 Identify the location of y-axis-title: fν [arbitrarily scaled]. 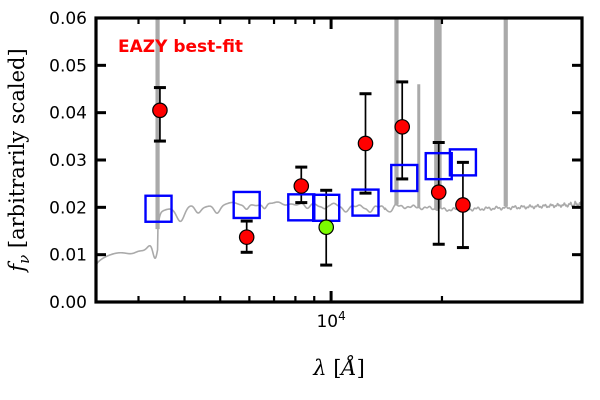
(19, 160).